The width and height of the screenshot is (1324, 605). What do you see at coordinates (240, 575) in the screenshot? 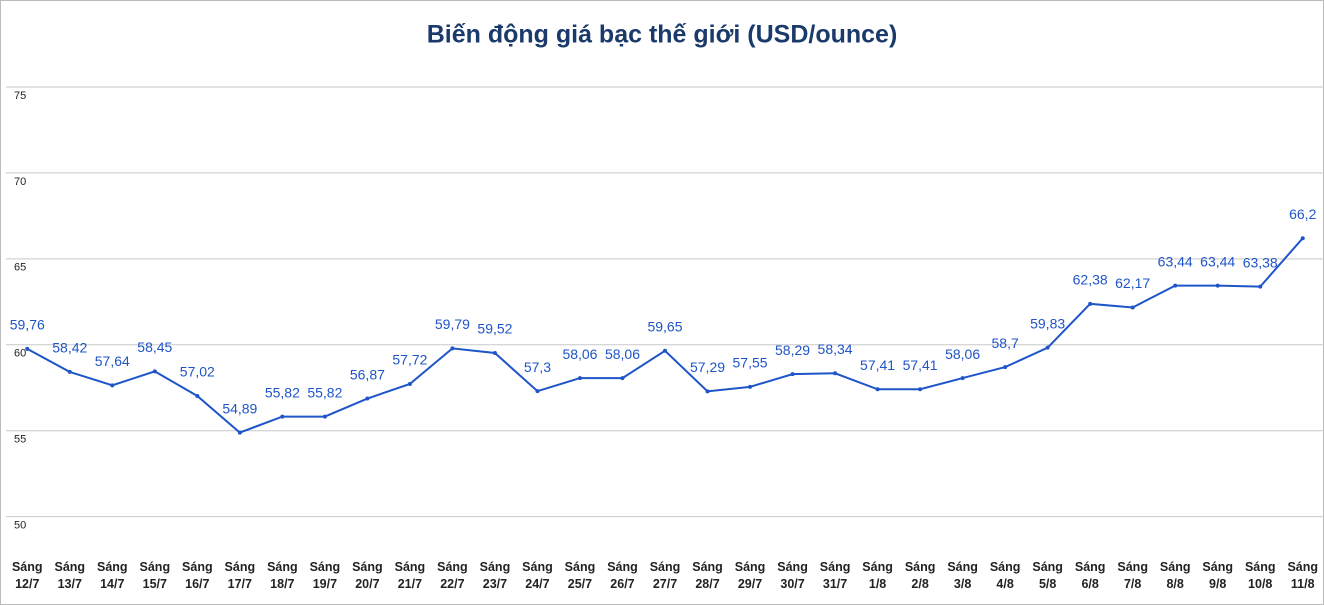
I see `x-tick-label: Sáng 17/7` at bounding box center [240, 575].